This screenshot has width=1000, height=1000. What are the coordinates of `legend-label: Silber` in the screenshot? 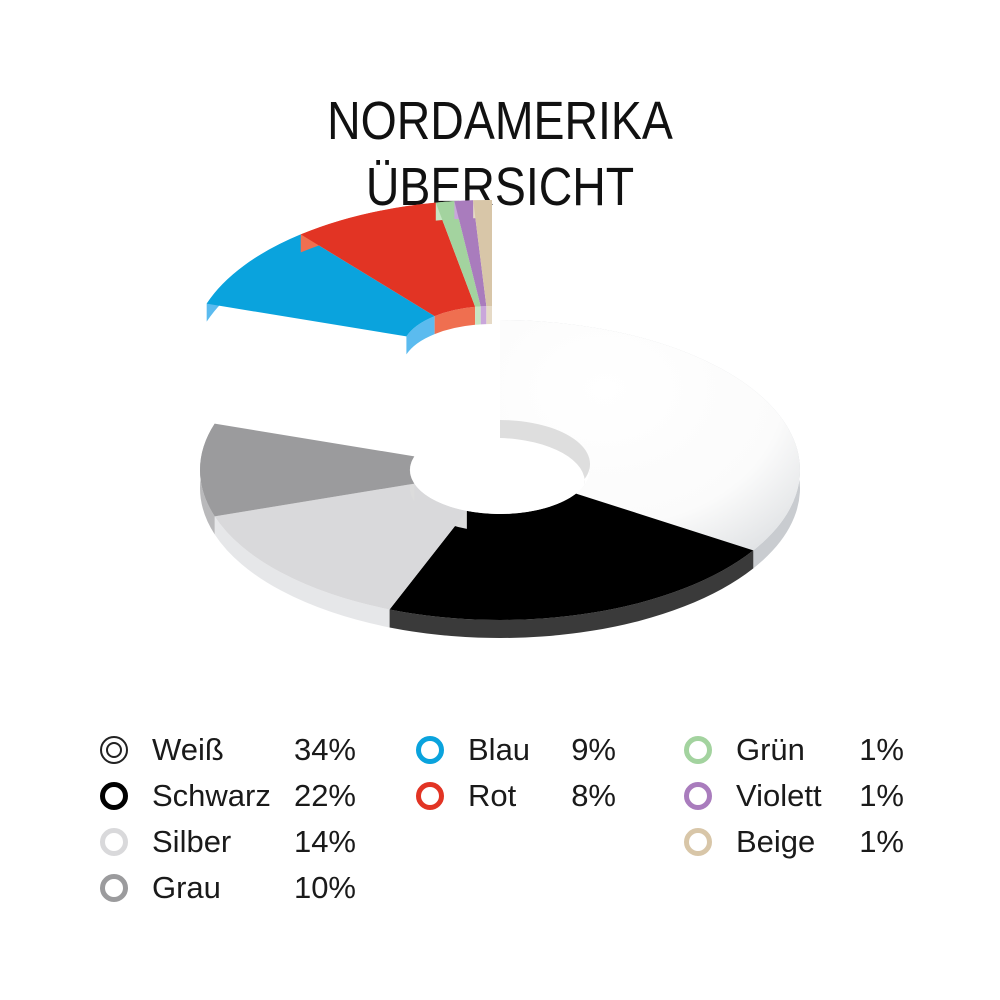 It's located at (192, 841).